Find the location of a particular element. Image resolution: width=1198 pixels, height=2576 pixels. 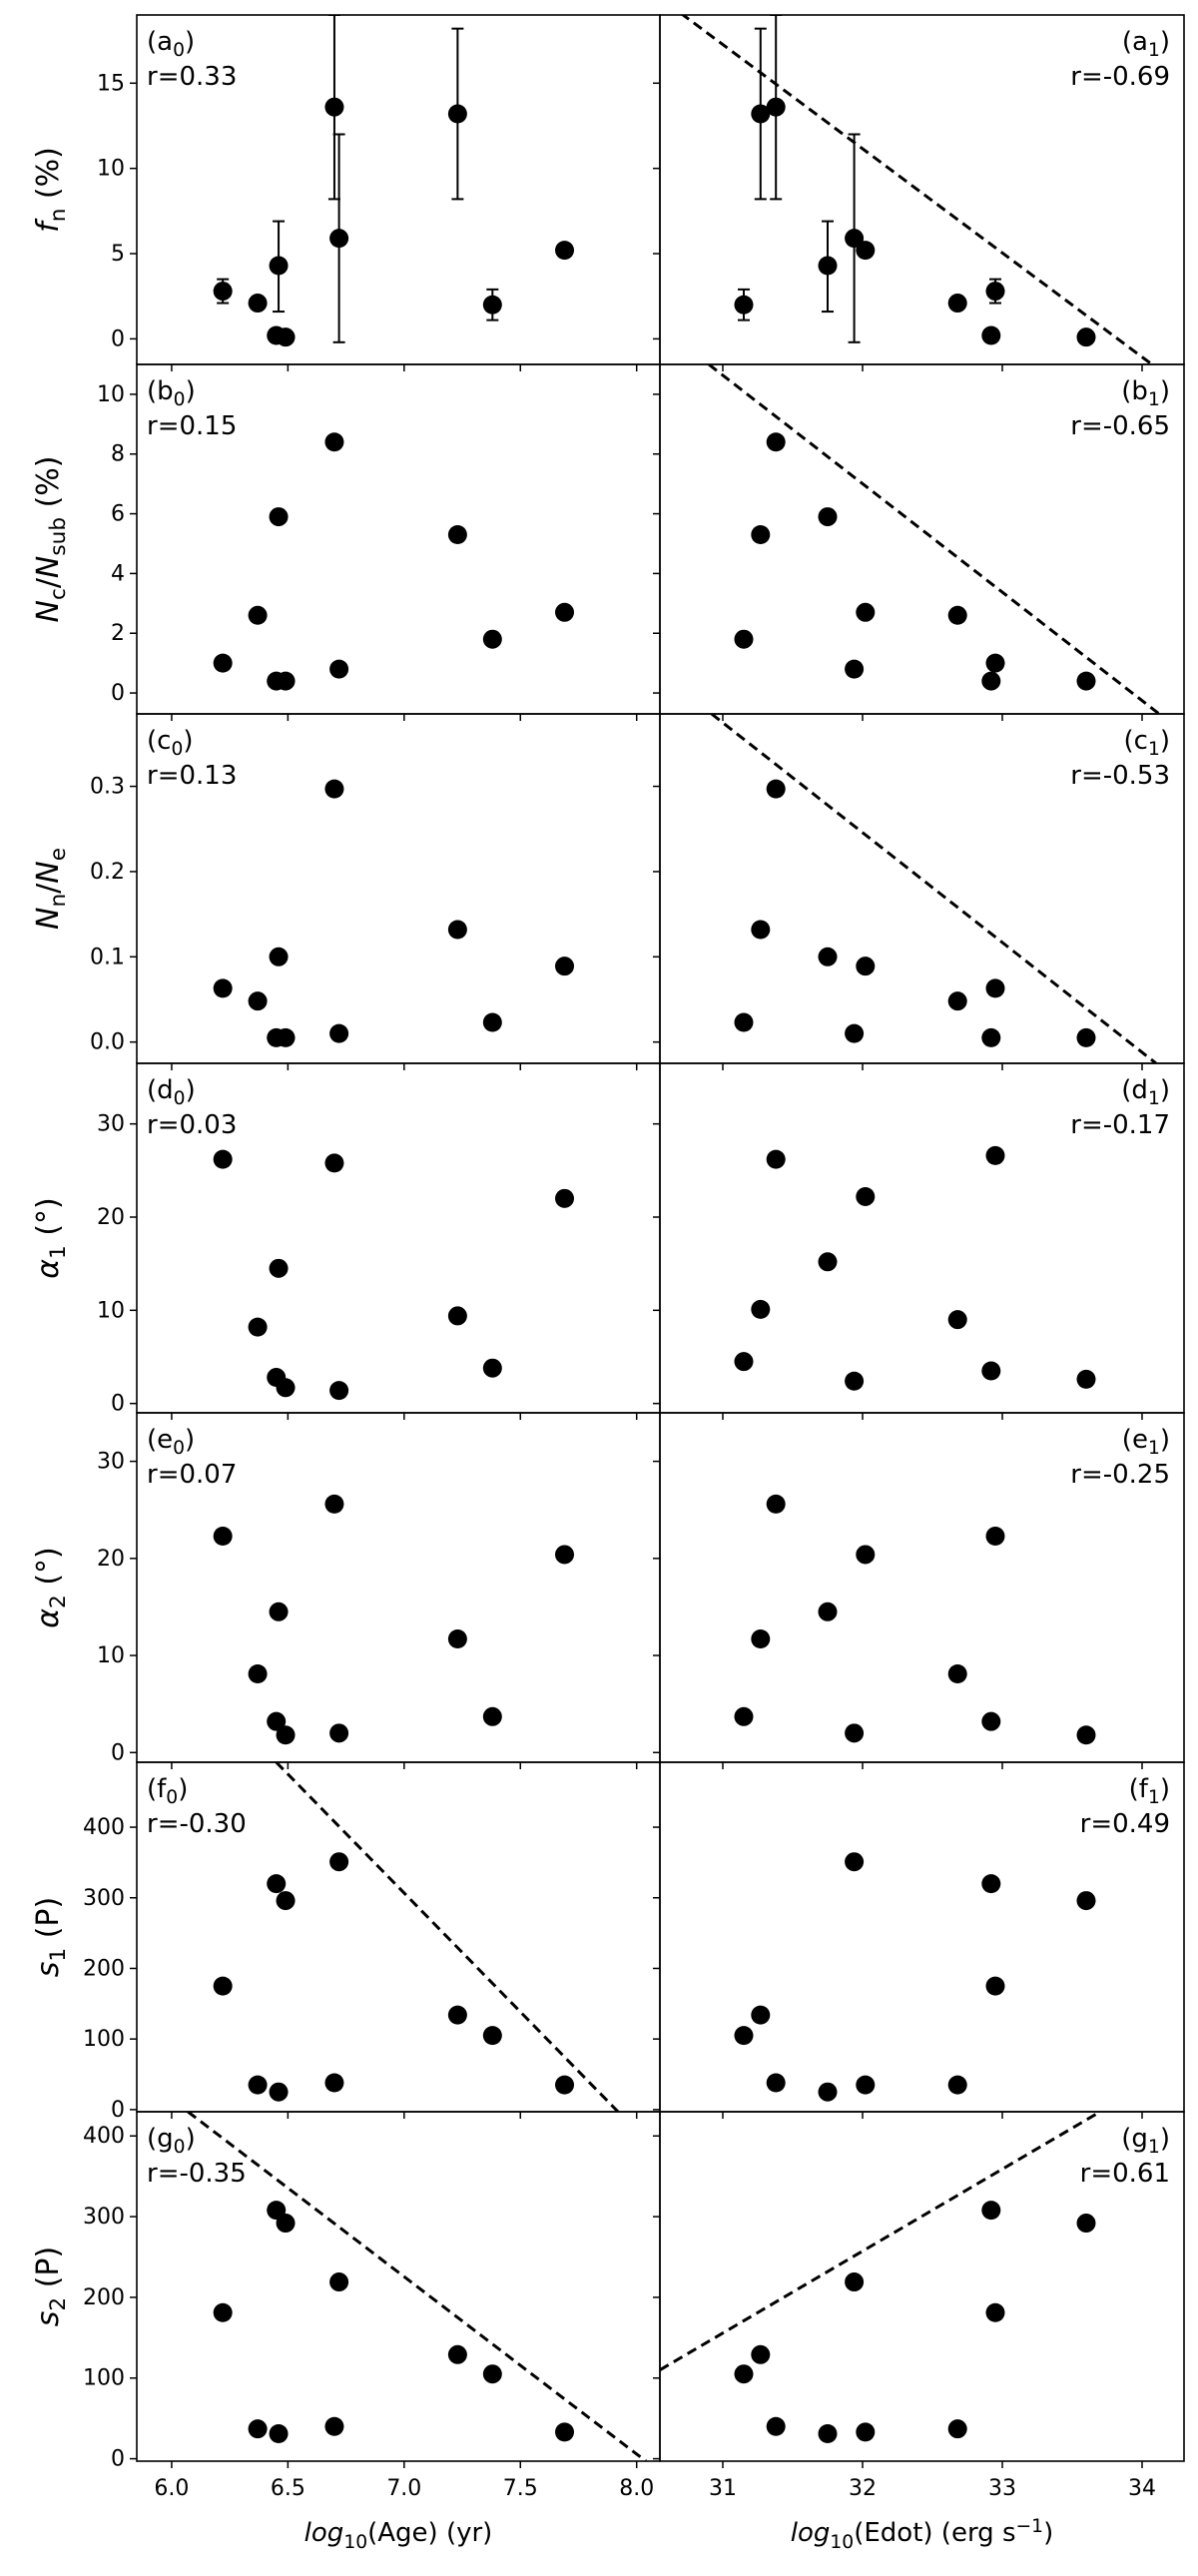

panel-label: (a0) is located at coordinates (171, 44).